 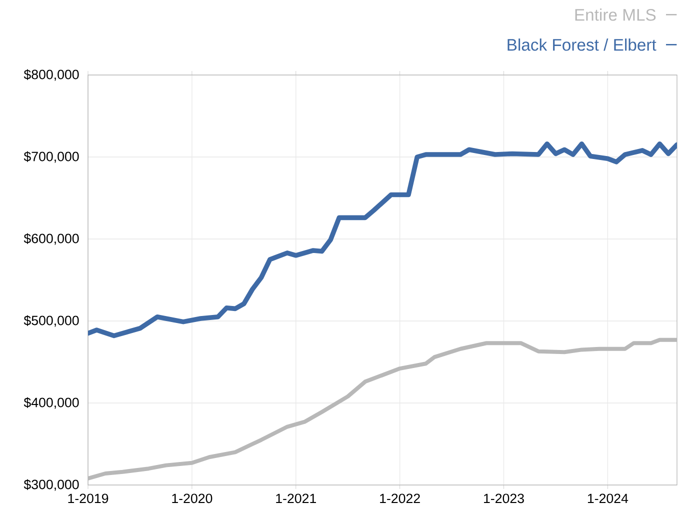 What do you see at coordinates (615, 14) in the screenshot?
I see `legend-label: Entire MLS` at bounding box center [615, 14].